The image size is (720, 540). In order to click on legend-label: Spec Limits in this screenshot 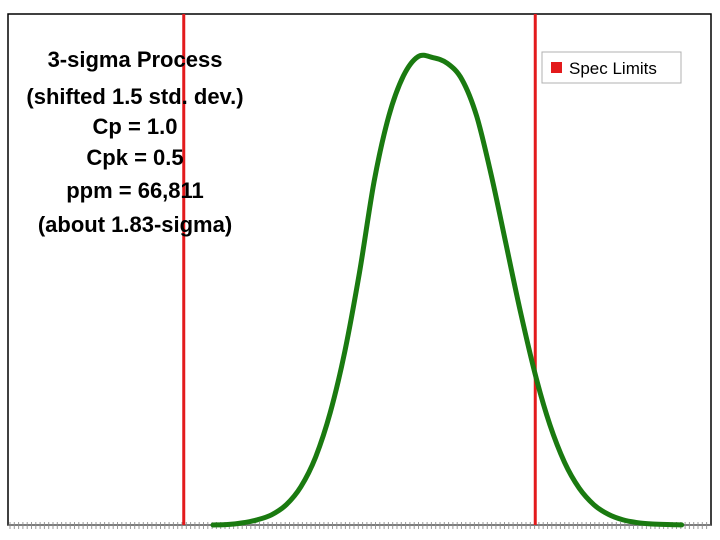, I will do `click(613, 68)`.